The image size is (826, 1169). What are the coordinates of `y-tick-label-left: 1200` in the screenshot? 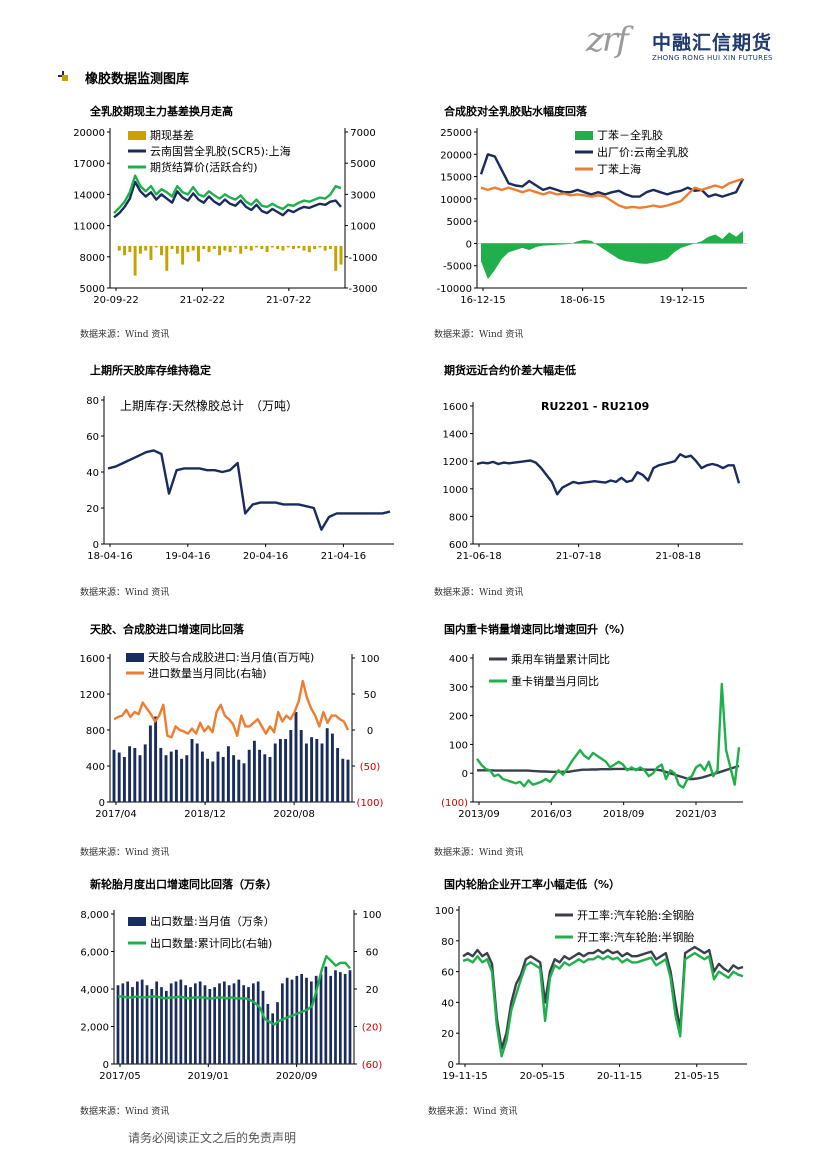 It's located at (455, 462).